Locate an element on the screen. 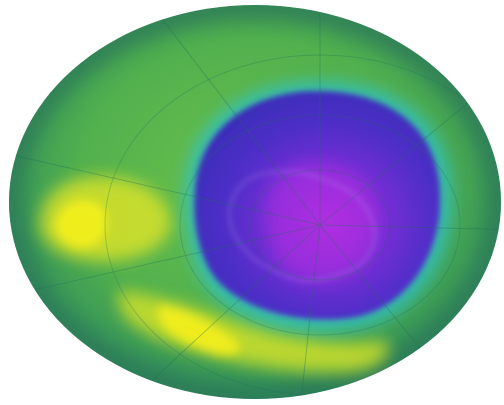 This screenshot has height=405, width=504. high-ozone-core-bottom is located at coordinates (199, 330).